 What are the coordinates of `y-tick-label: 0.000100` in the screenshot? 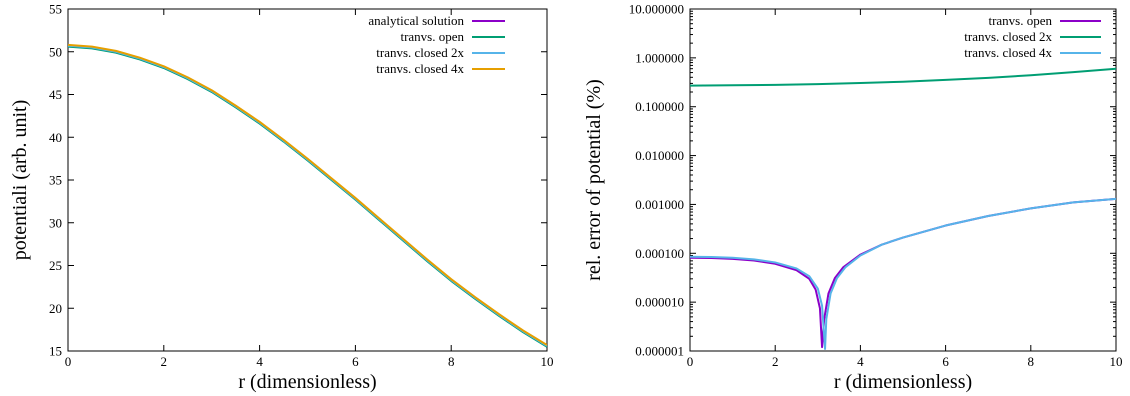 It's located at (659, 253).